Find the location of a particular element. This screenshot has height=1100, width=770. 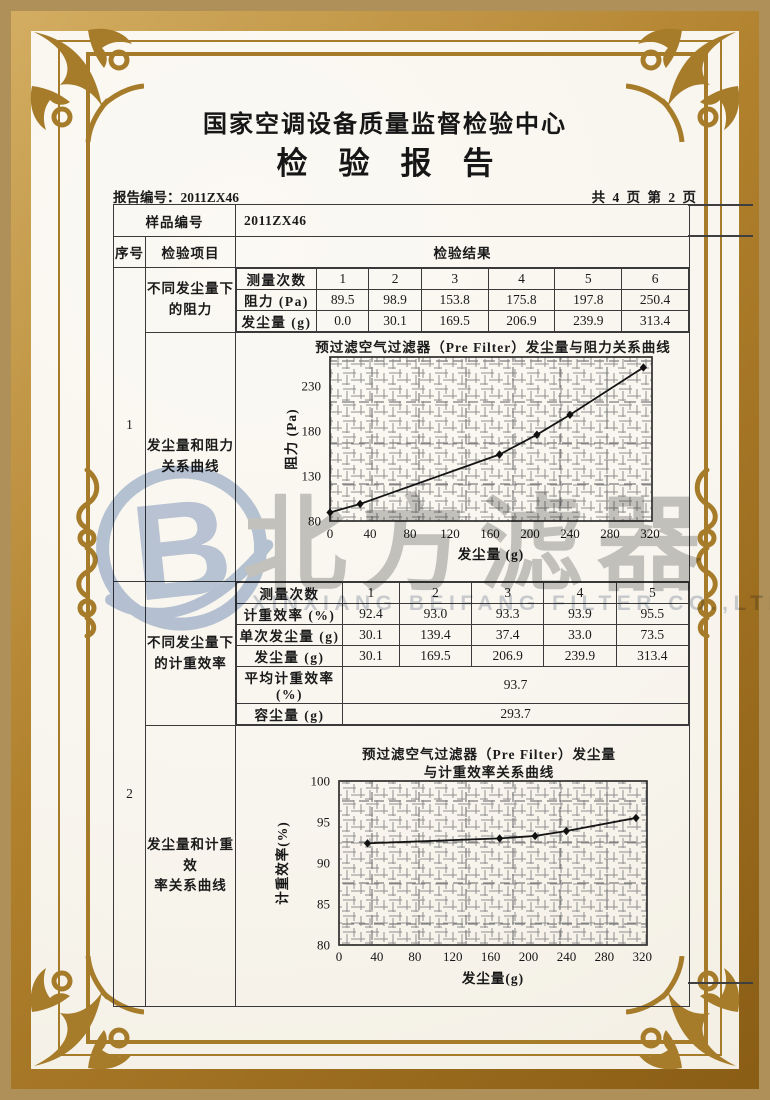

svg-text: 计重效率(%) is located at coordinates (282, 863).